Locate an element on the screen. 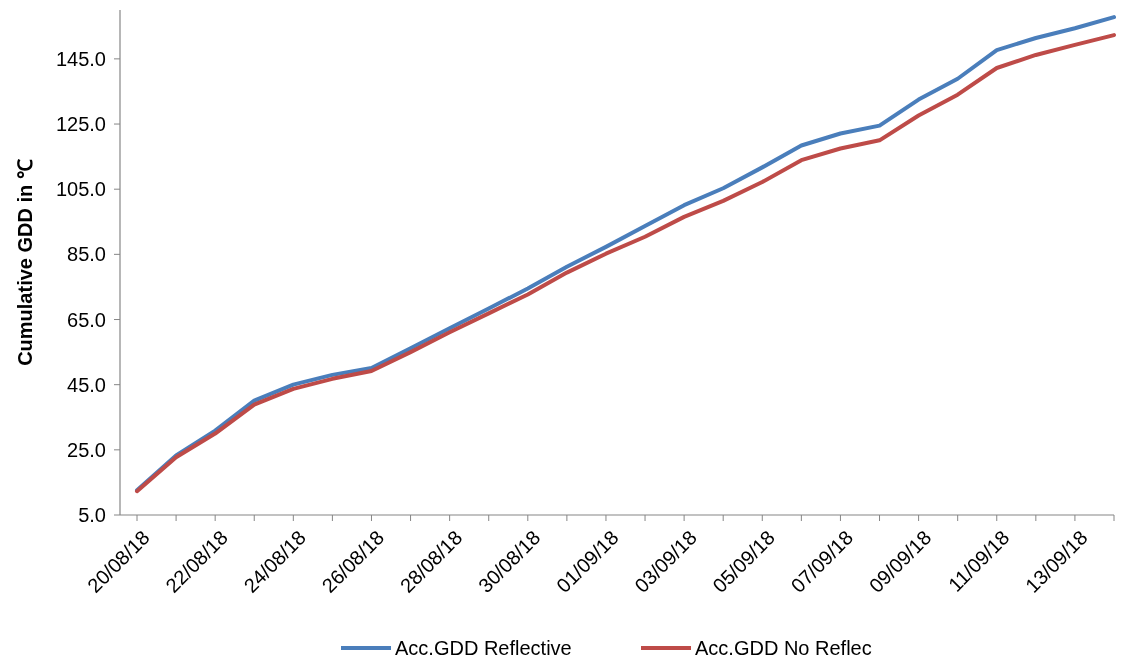  y-tick-label: 125.0 is located at coordinates (80, 124).